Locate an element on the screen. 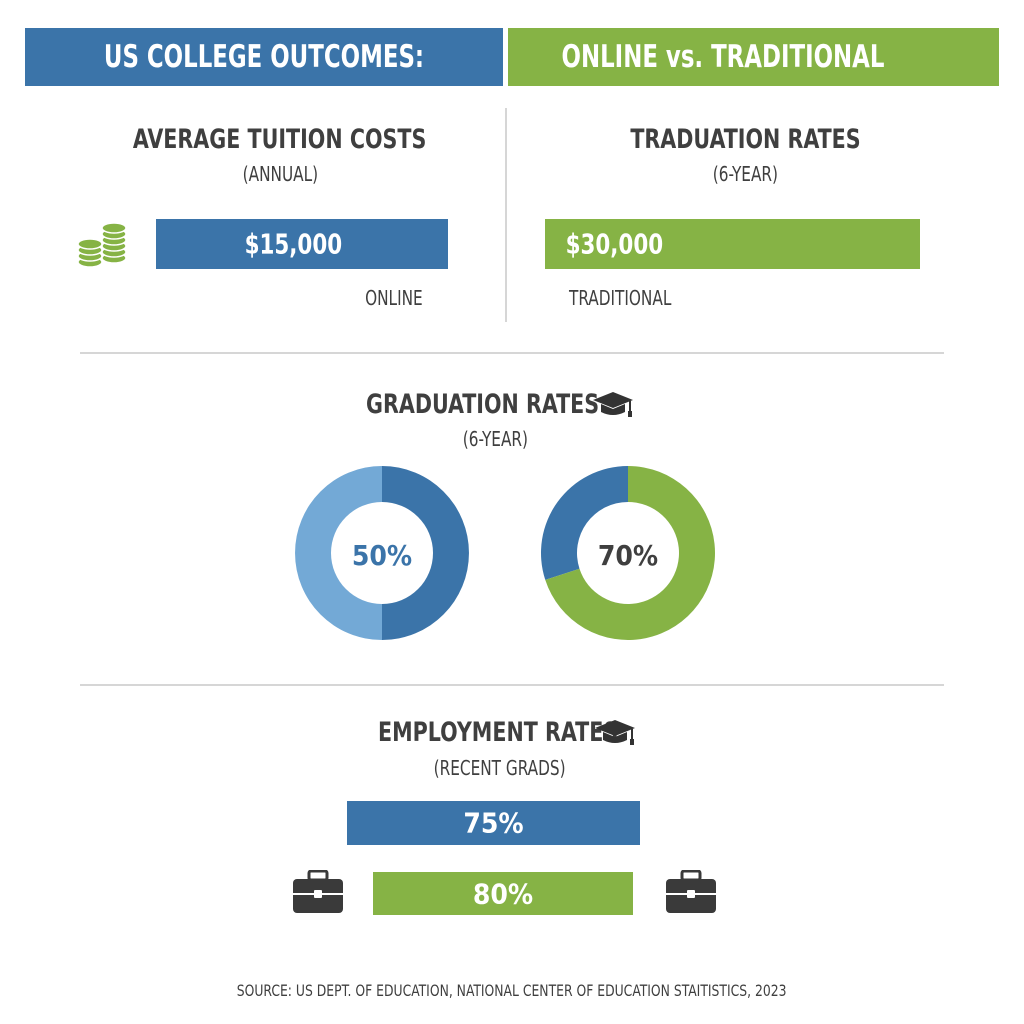 The height and width of the screenshot is (1024, 1024). employment-bar-traditional-label: 80% is located at coordinates (503, 893).